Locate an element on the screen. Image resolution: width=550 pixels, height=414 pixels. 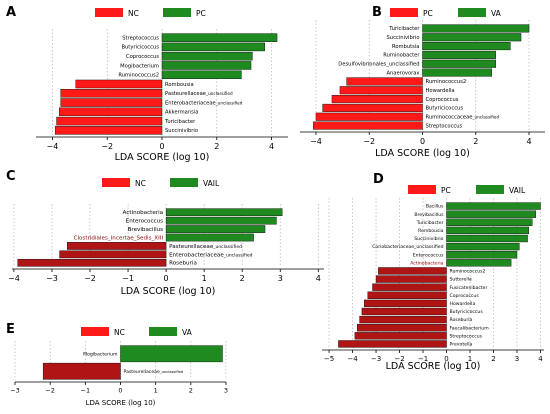
bar-ruminococcaceae-unclassified is located at coordinates (369, 117).